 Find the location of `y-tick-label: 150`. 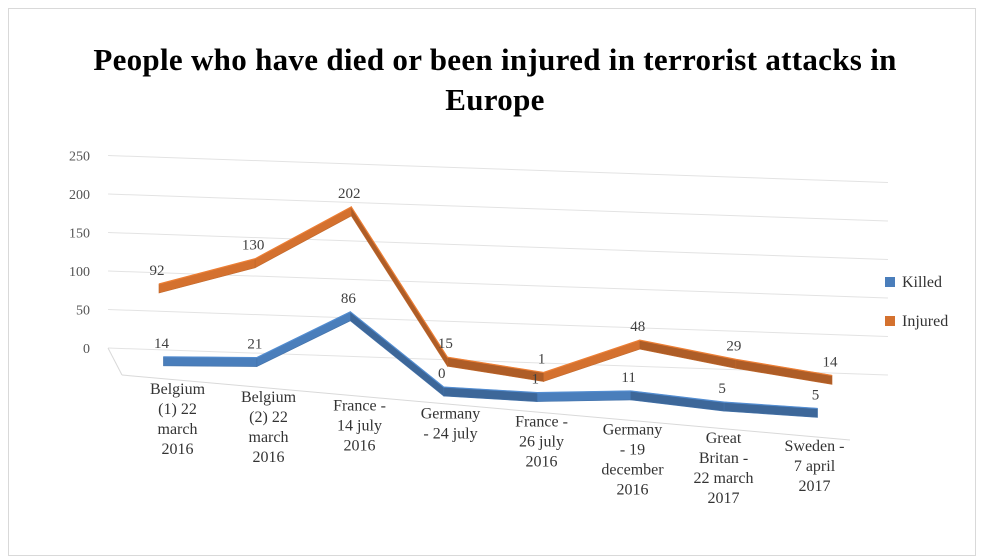

y-tick-label: 150 is located at coordinates (79, 234).